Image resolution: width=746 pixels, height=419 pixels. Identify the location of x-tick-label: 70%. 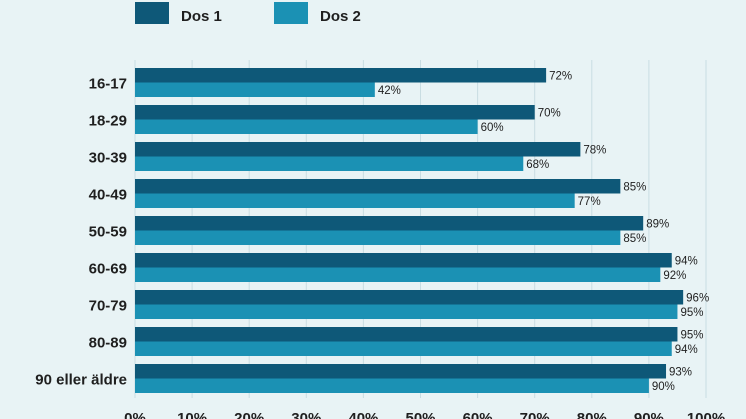
(535, 414).